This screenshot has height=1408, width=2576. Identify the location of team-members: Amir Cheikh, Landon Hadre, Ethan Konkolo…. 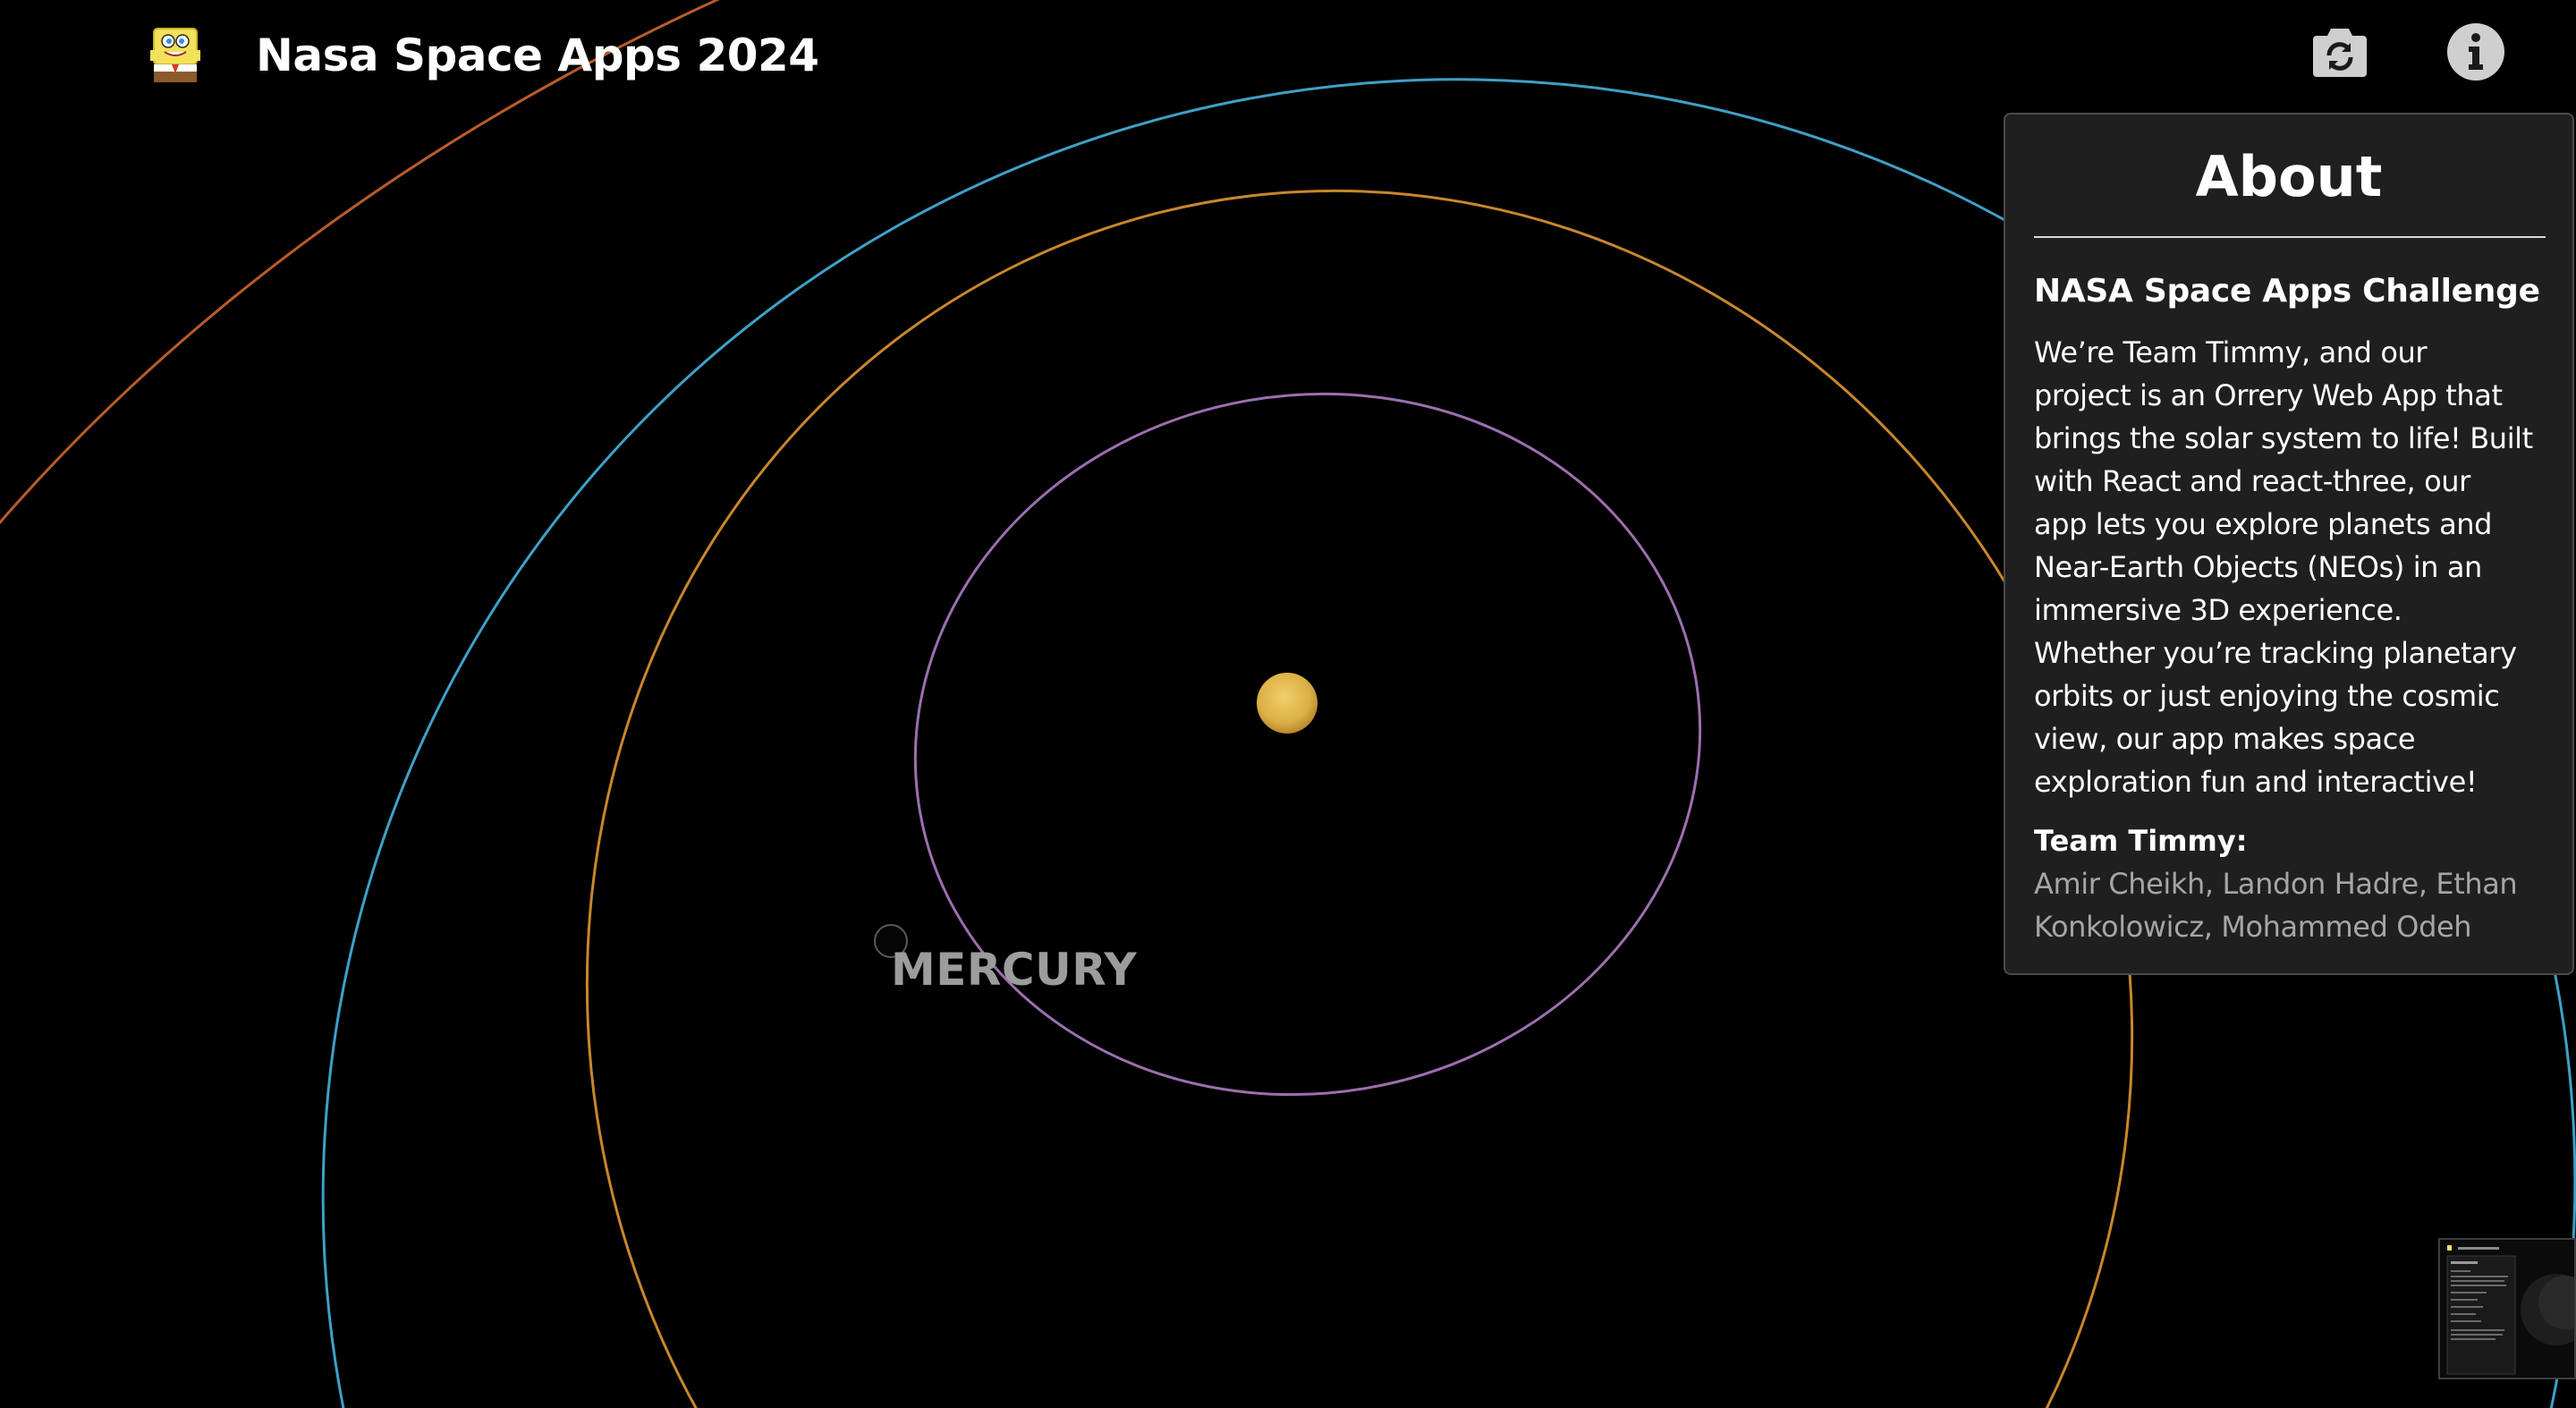
(2298, 905).